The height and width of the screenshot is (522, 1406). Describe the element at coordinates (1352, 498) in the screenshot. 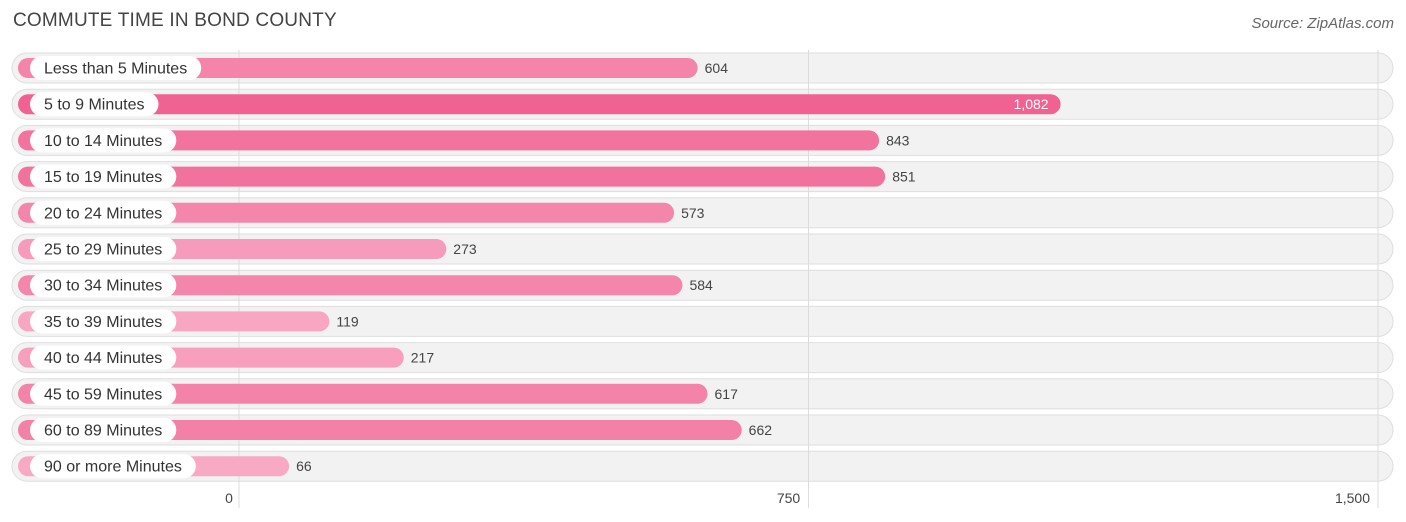

I see `x-tick-label: 1,500` at that location.